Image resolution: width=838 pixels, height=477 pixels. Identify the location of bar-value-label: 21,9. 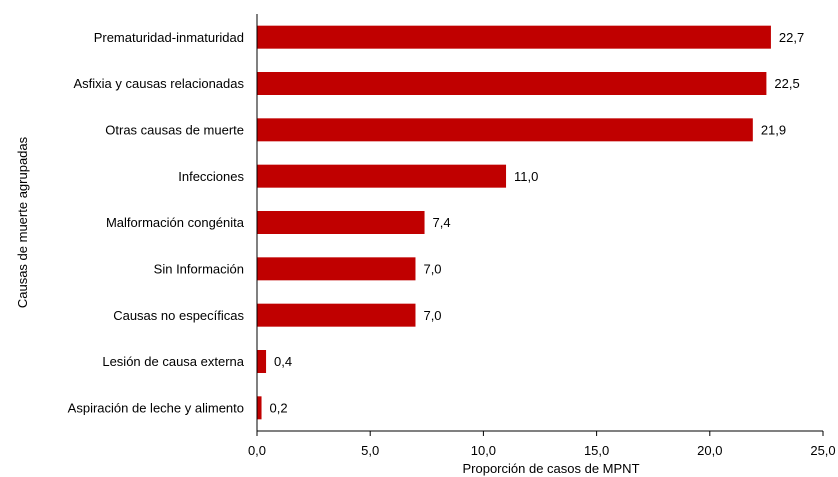
(773, 130).